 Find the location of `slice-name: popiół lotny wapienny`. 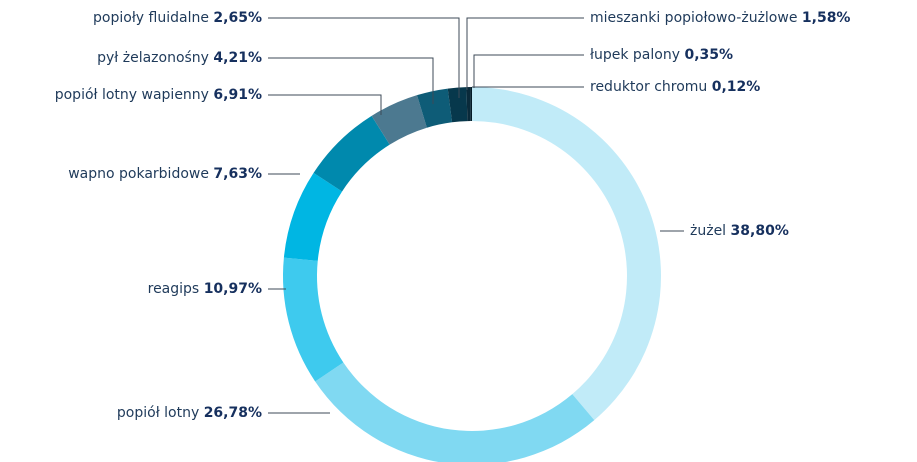

slice-name: popiół lotny wapienny is located at coordinates (132, 95).